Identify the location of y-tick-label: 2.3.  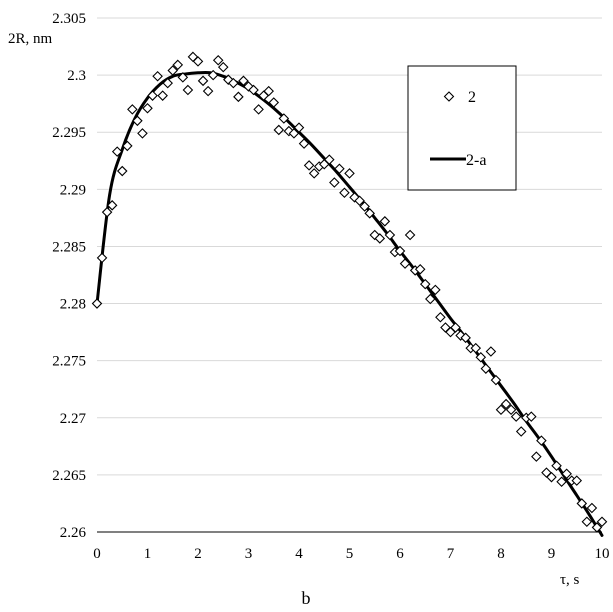
(76, 76).